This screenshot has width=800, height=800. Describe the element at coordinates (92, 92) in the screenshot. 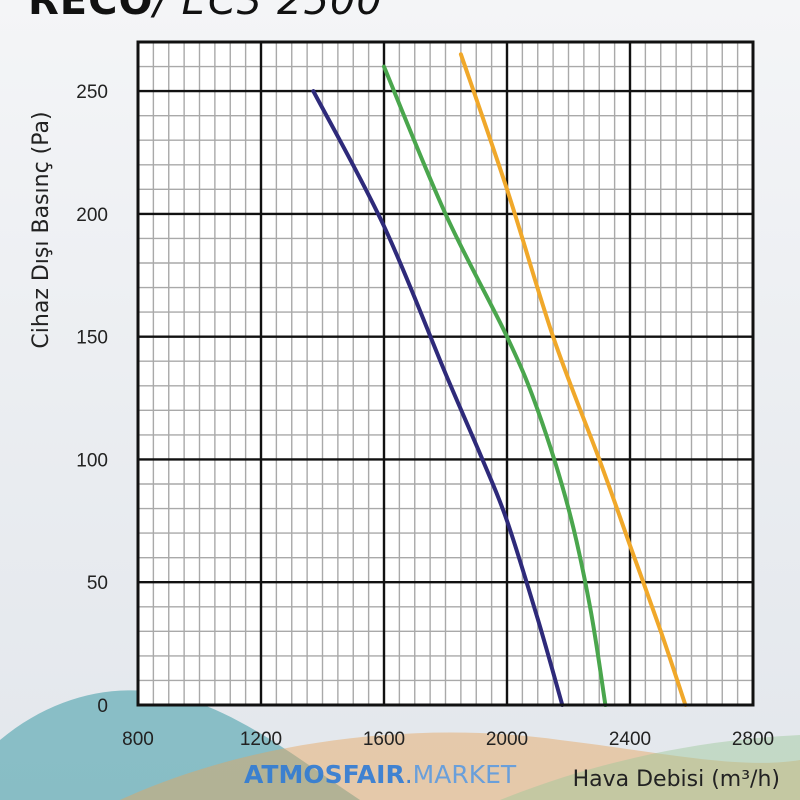

I see `y-tick-label: 250` at that location.